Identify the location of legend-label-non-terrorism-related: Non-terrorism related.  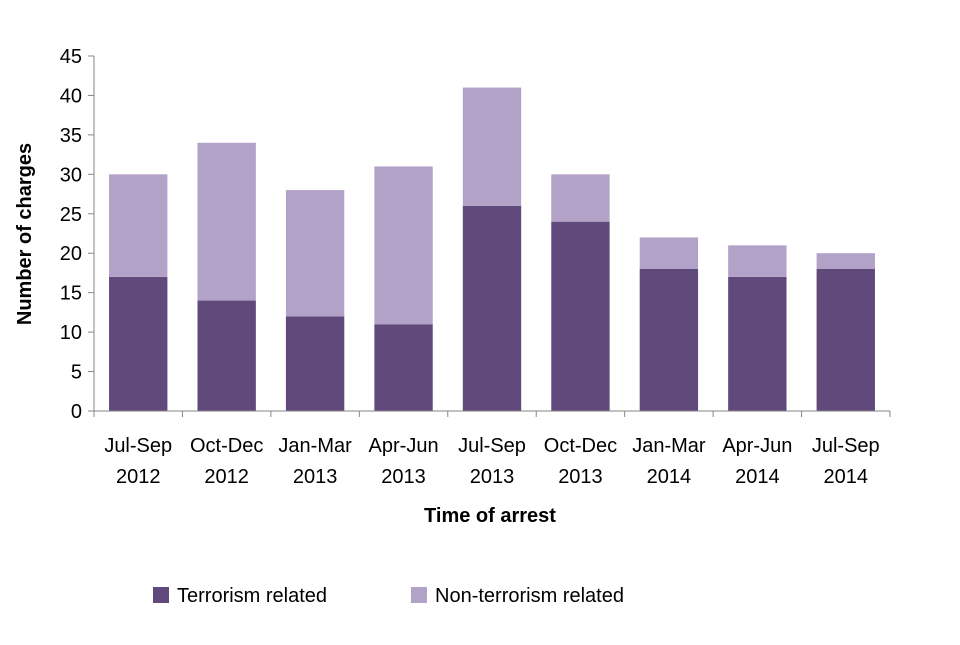
(529, 596).